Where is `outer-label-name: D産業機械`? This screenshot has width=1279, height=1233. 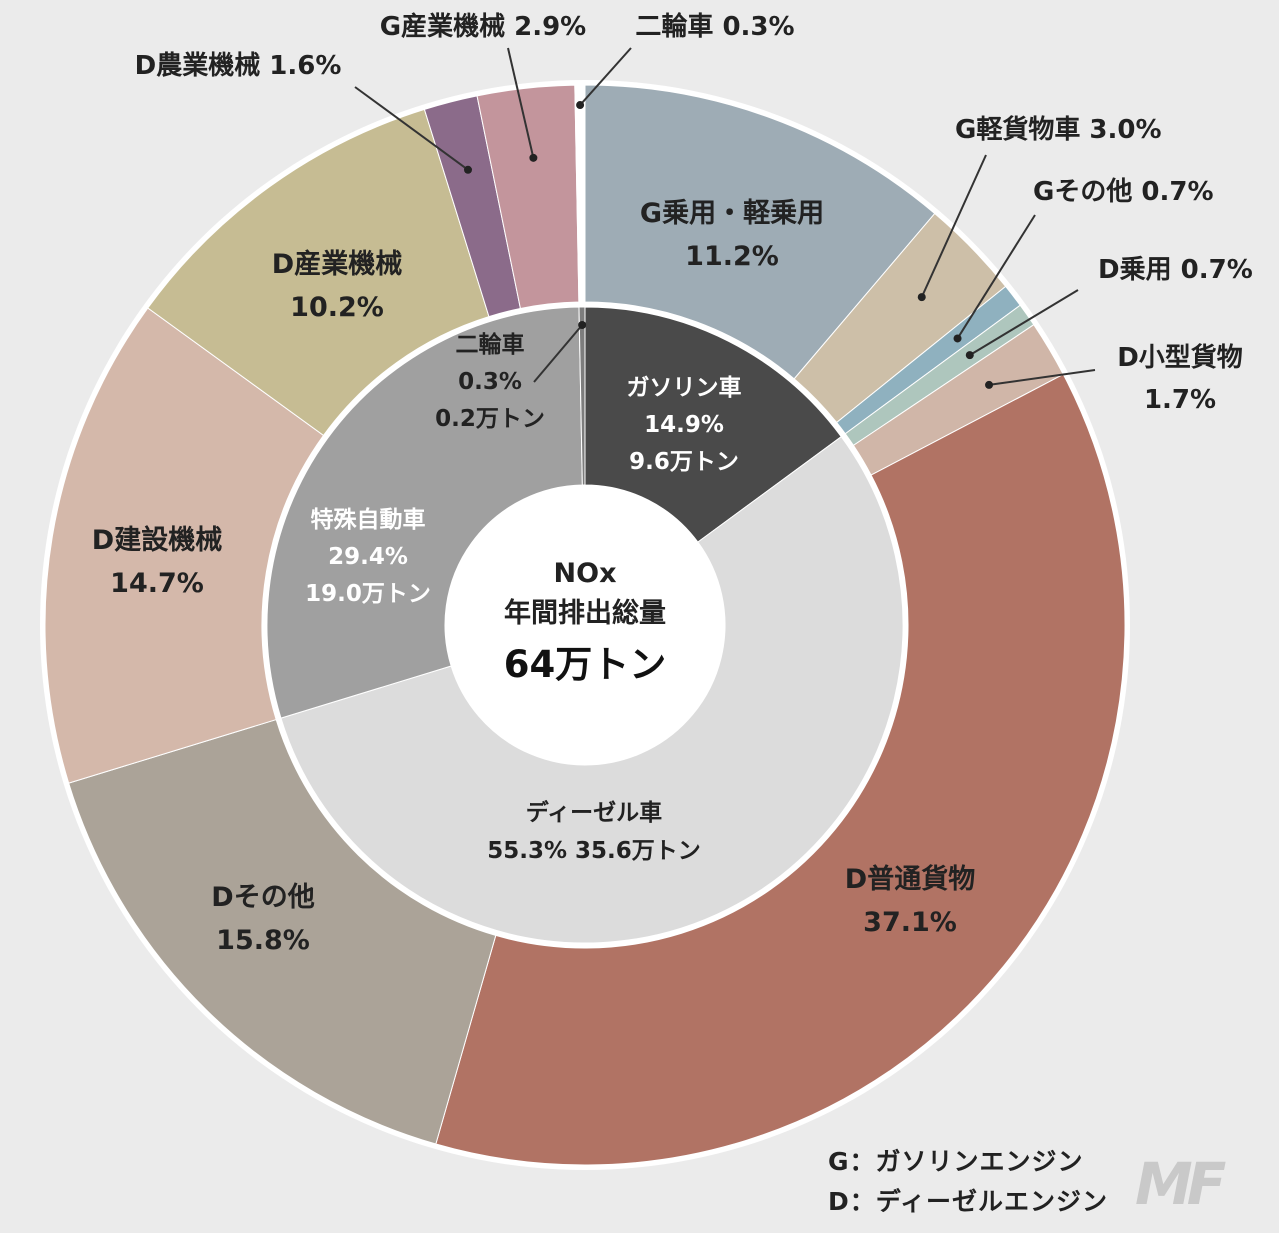
outer-label-name: D産業機械 is located at coordinates (337, 264).